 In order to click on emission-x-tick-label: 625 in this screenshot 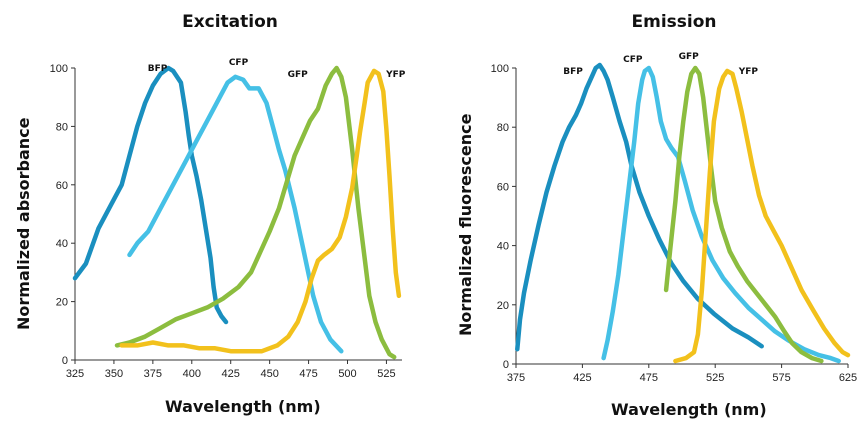, I will do `click(848, 378)`.